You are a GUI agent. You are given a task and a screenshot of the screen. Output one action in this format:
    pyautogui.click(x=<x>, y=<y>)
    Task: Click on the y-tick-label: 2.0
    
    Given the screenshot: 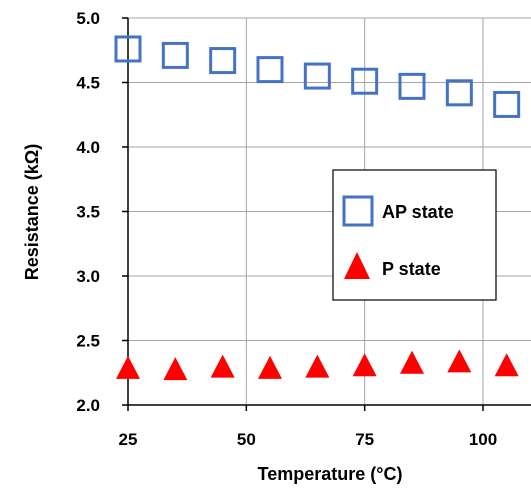 What is the action you would take?
    pyautogui.click(x=88, y=405)
    